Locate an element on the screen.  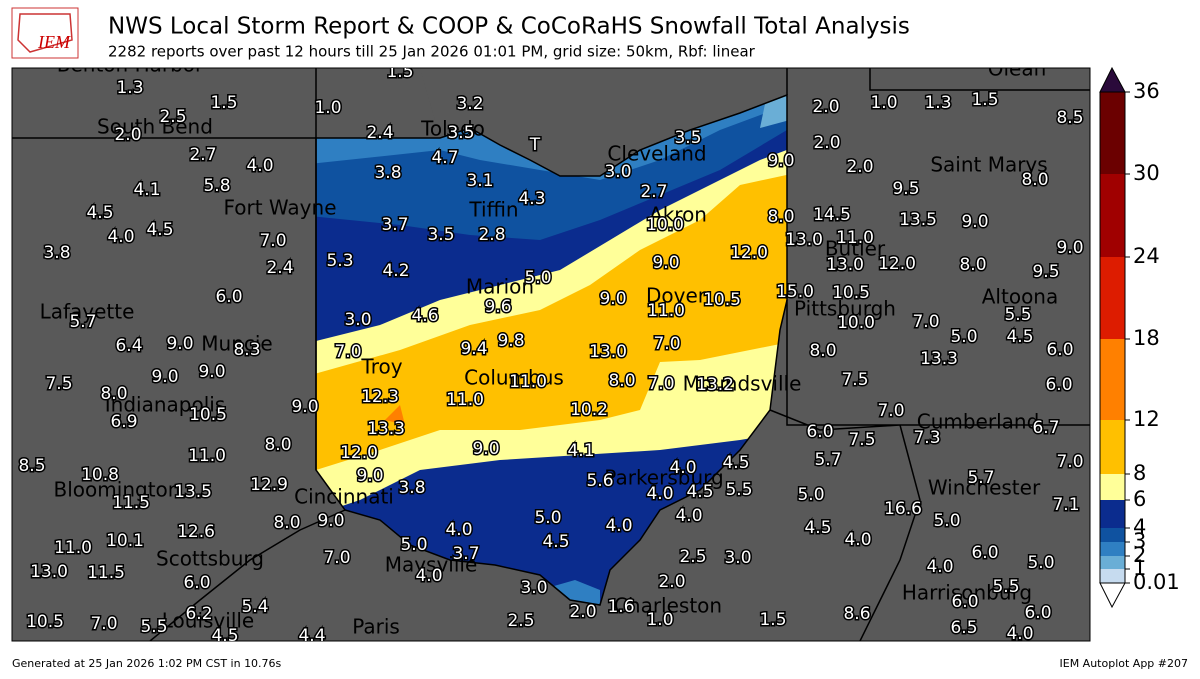
station-value: 11.5 is located at coordinates (106, 573).